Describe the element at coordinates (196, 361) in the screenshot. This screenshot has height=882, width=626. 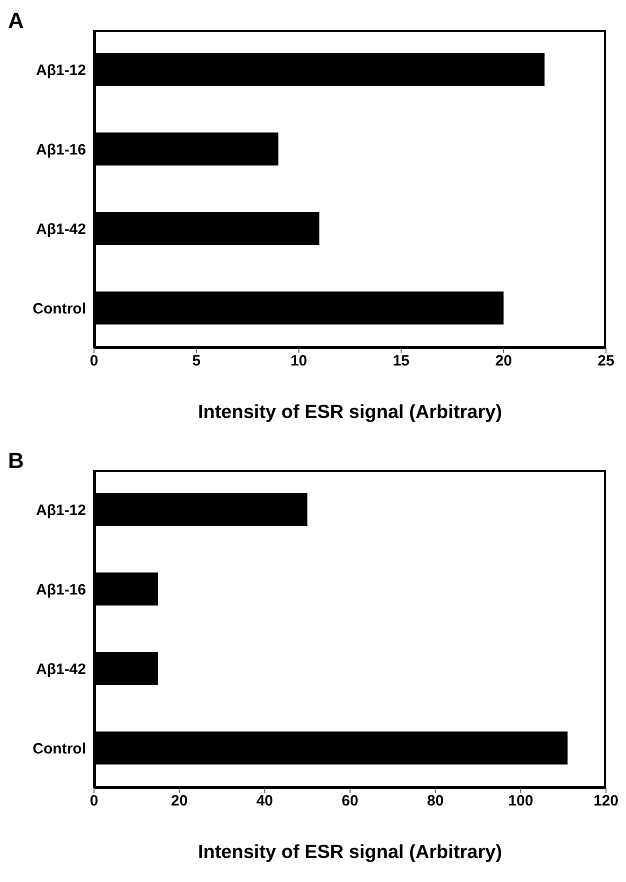
I see `x-tick-label: 5` at that location.